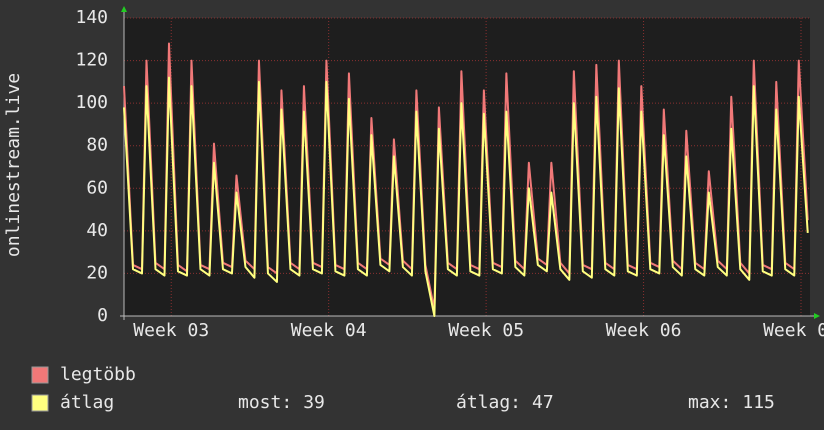 This screenshot has width=824, height=430. I want to click on y-tick-label: 40, so click(97, 230).